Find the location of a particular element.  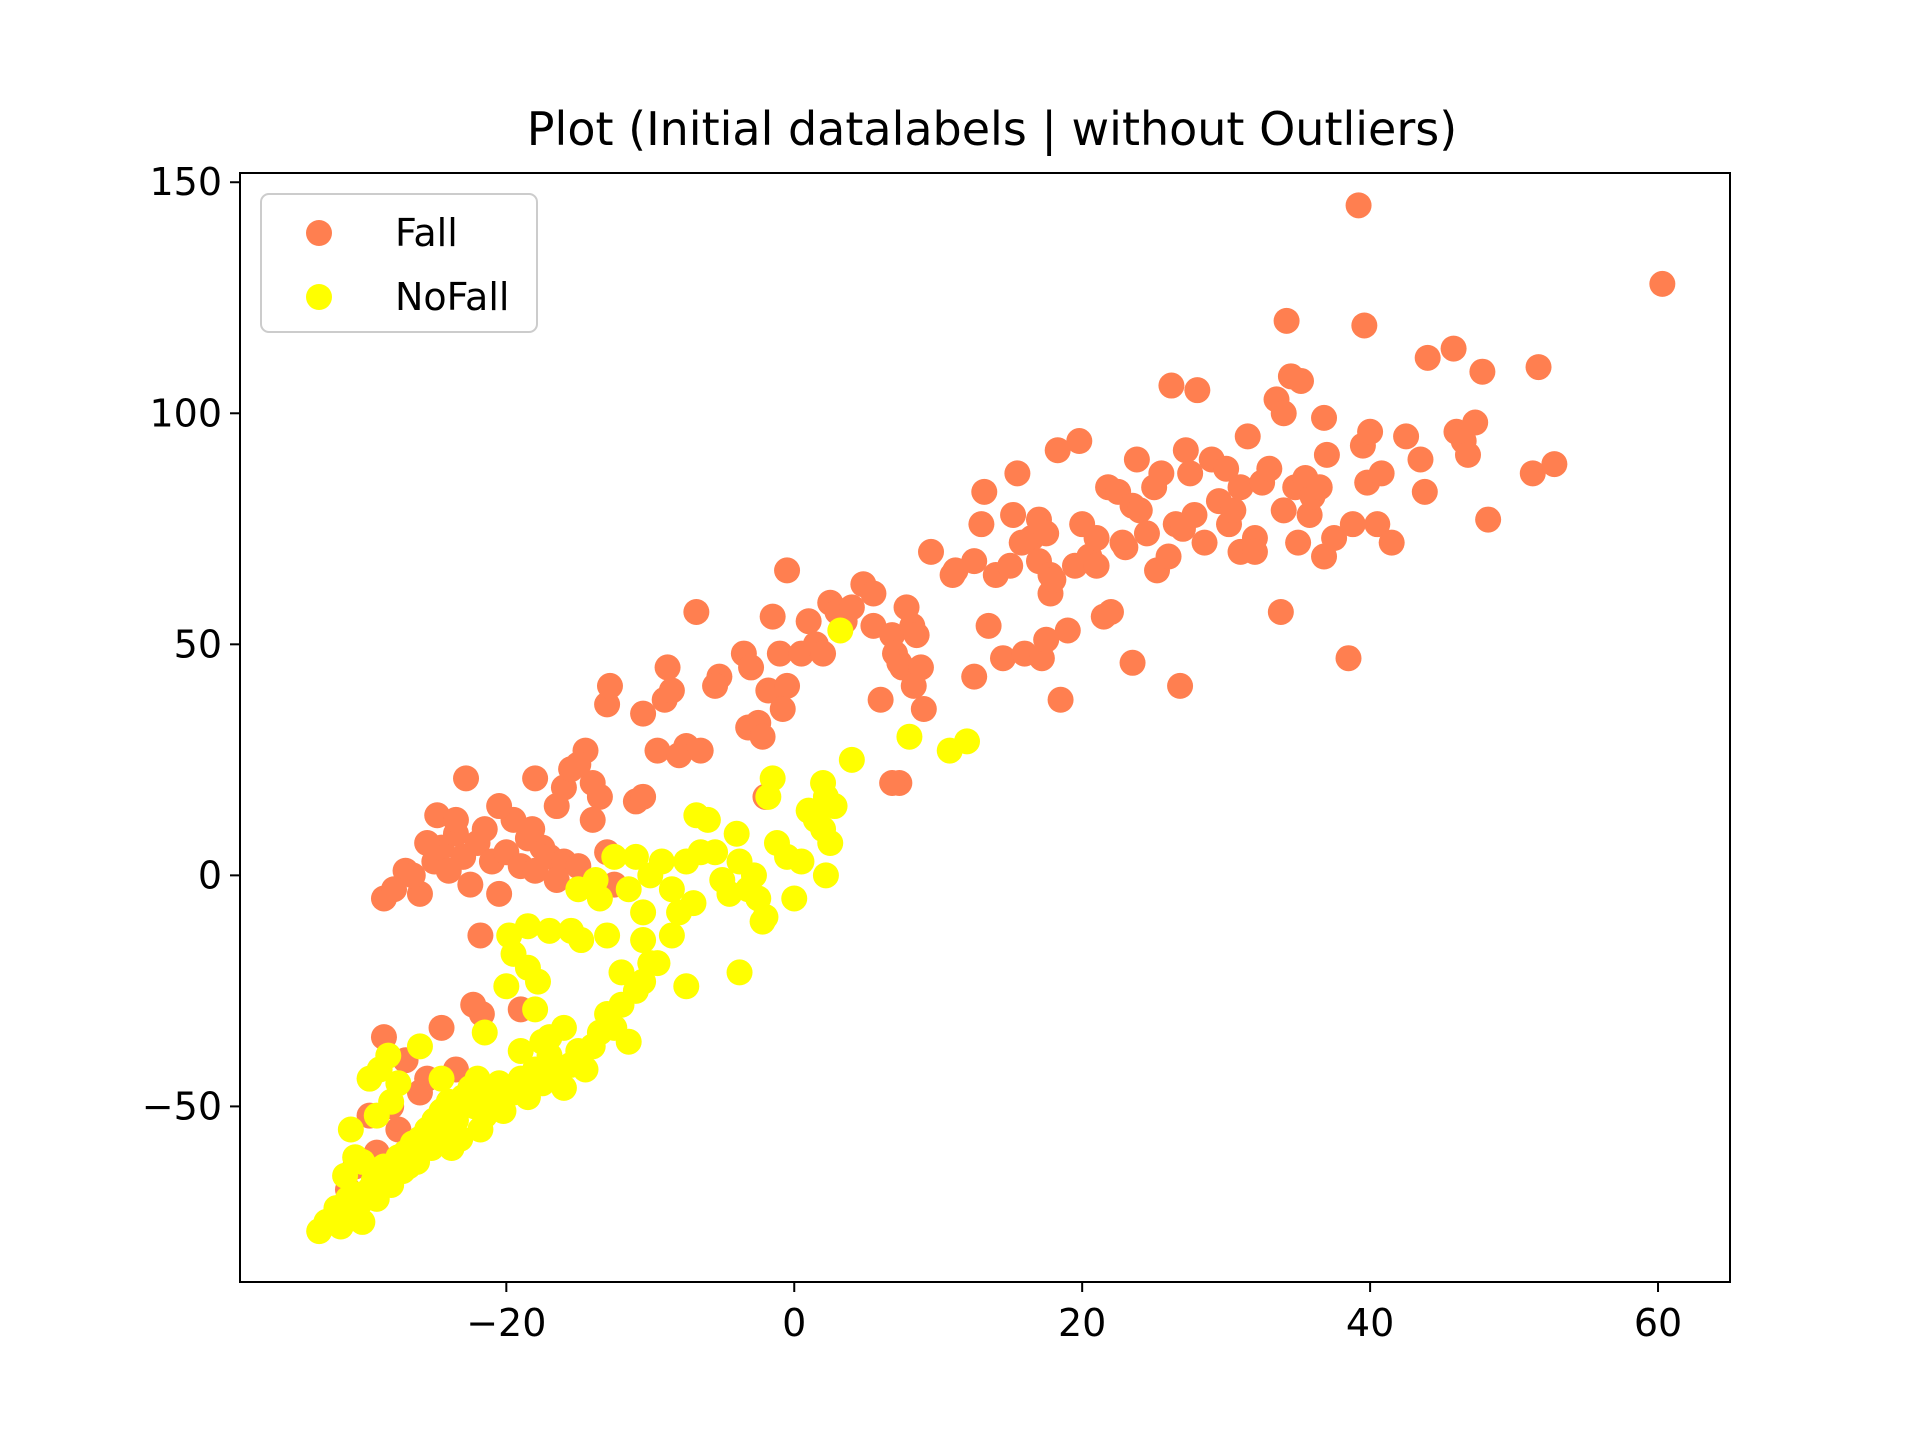

x-tick-label: 20 is located at coordinates (1082, 1323).